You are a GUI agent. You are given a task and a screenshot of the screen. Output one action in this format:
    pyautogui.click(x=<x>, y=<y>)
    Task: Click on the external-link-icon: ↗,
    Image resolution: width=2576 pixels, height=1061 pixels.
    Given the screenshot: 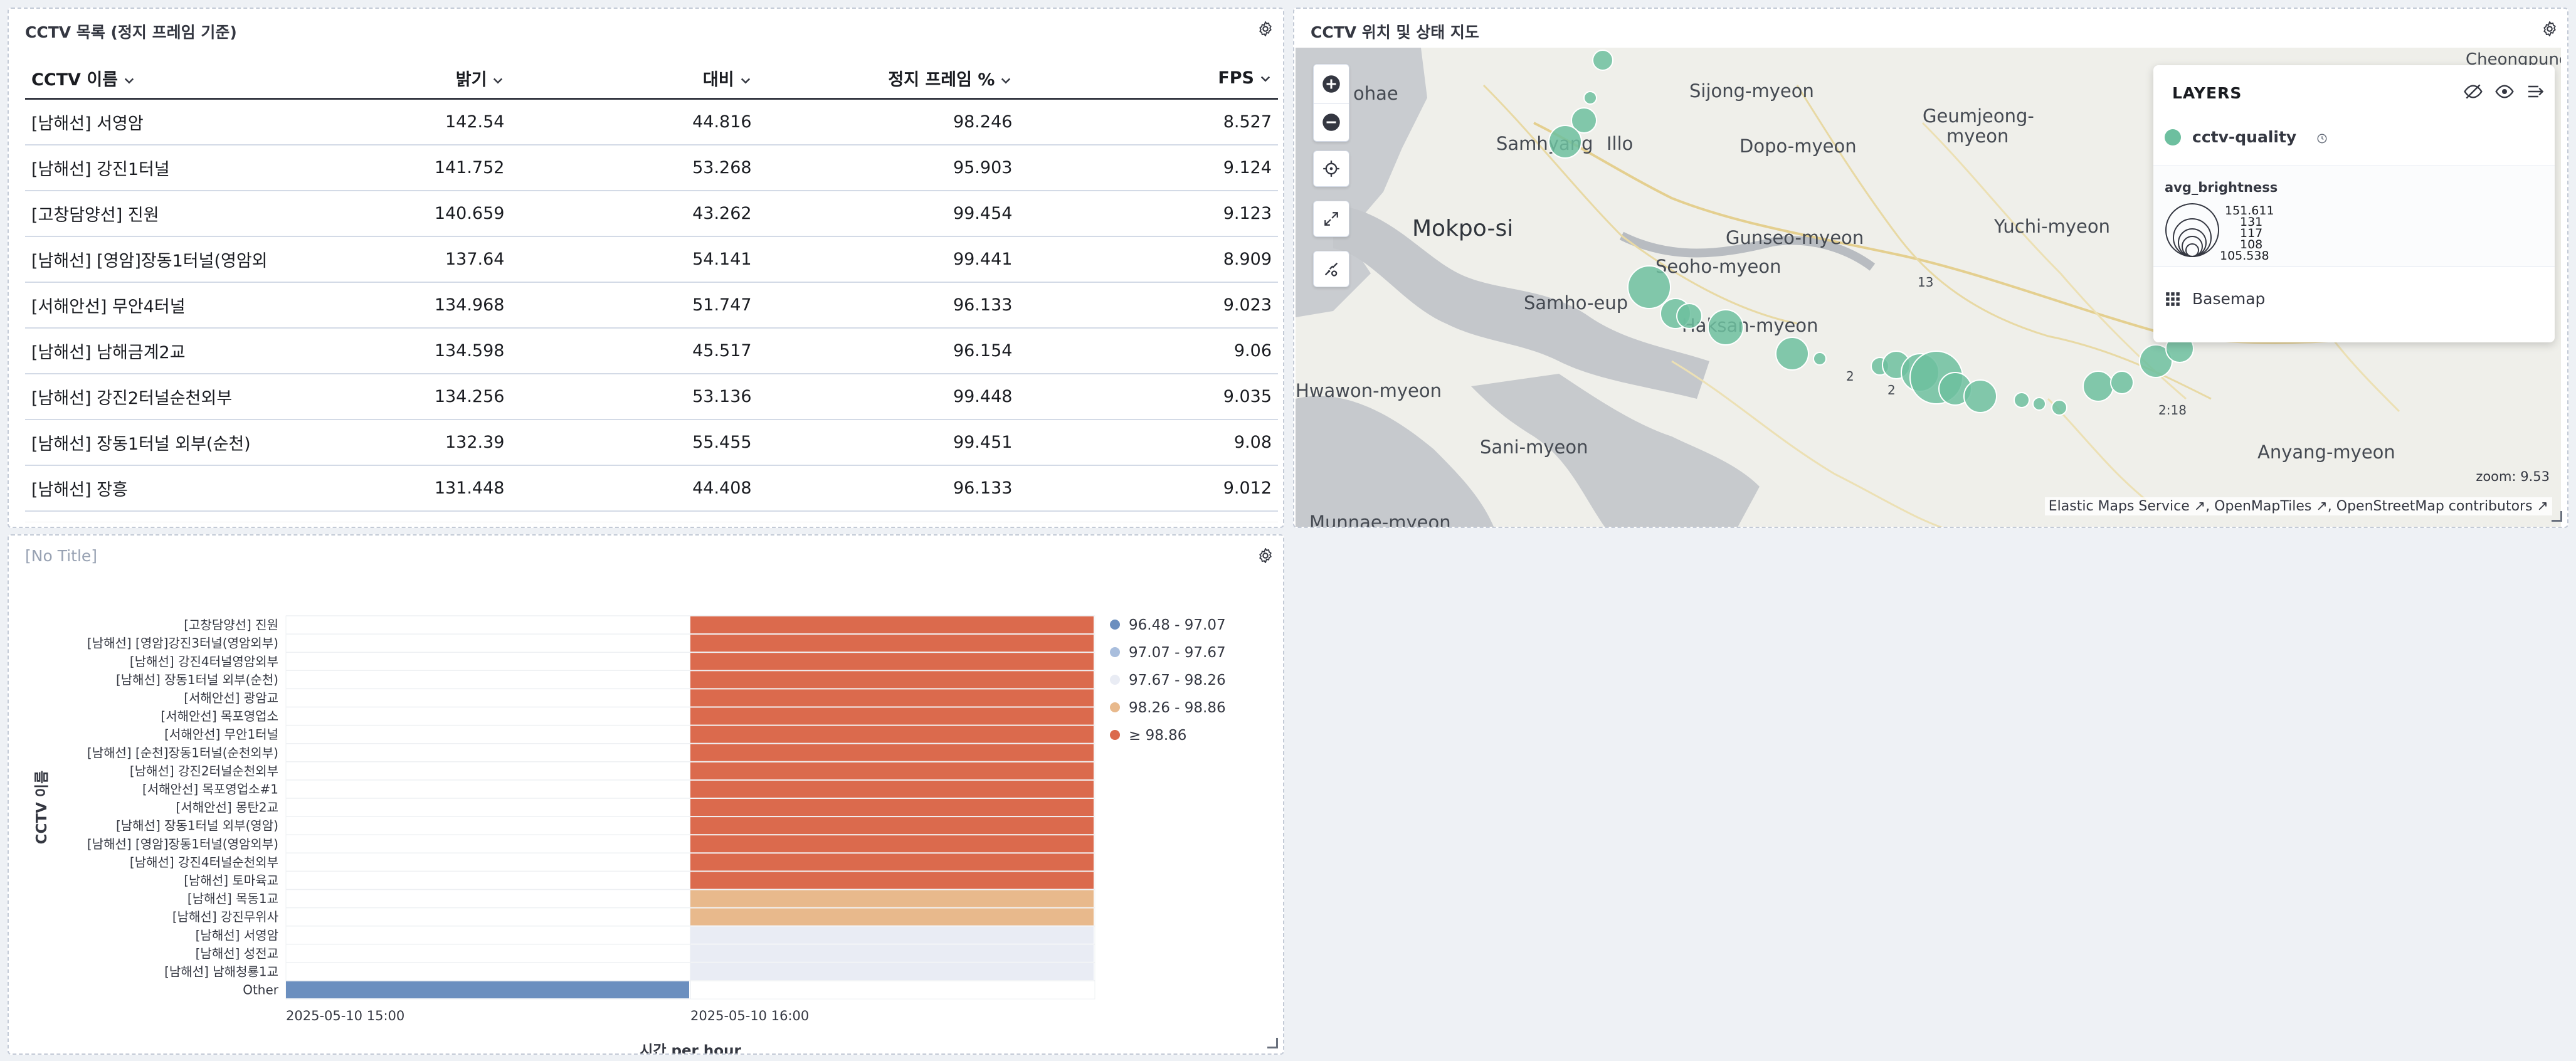 What is the action you would take?
    pyautogui.click(x=2202, y=507)
    